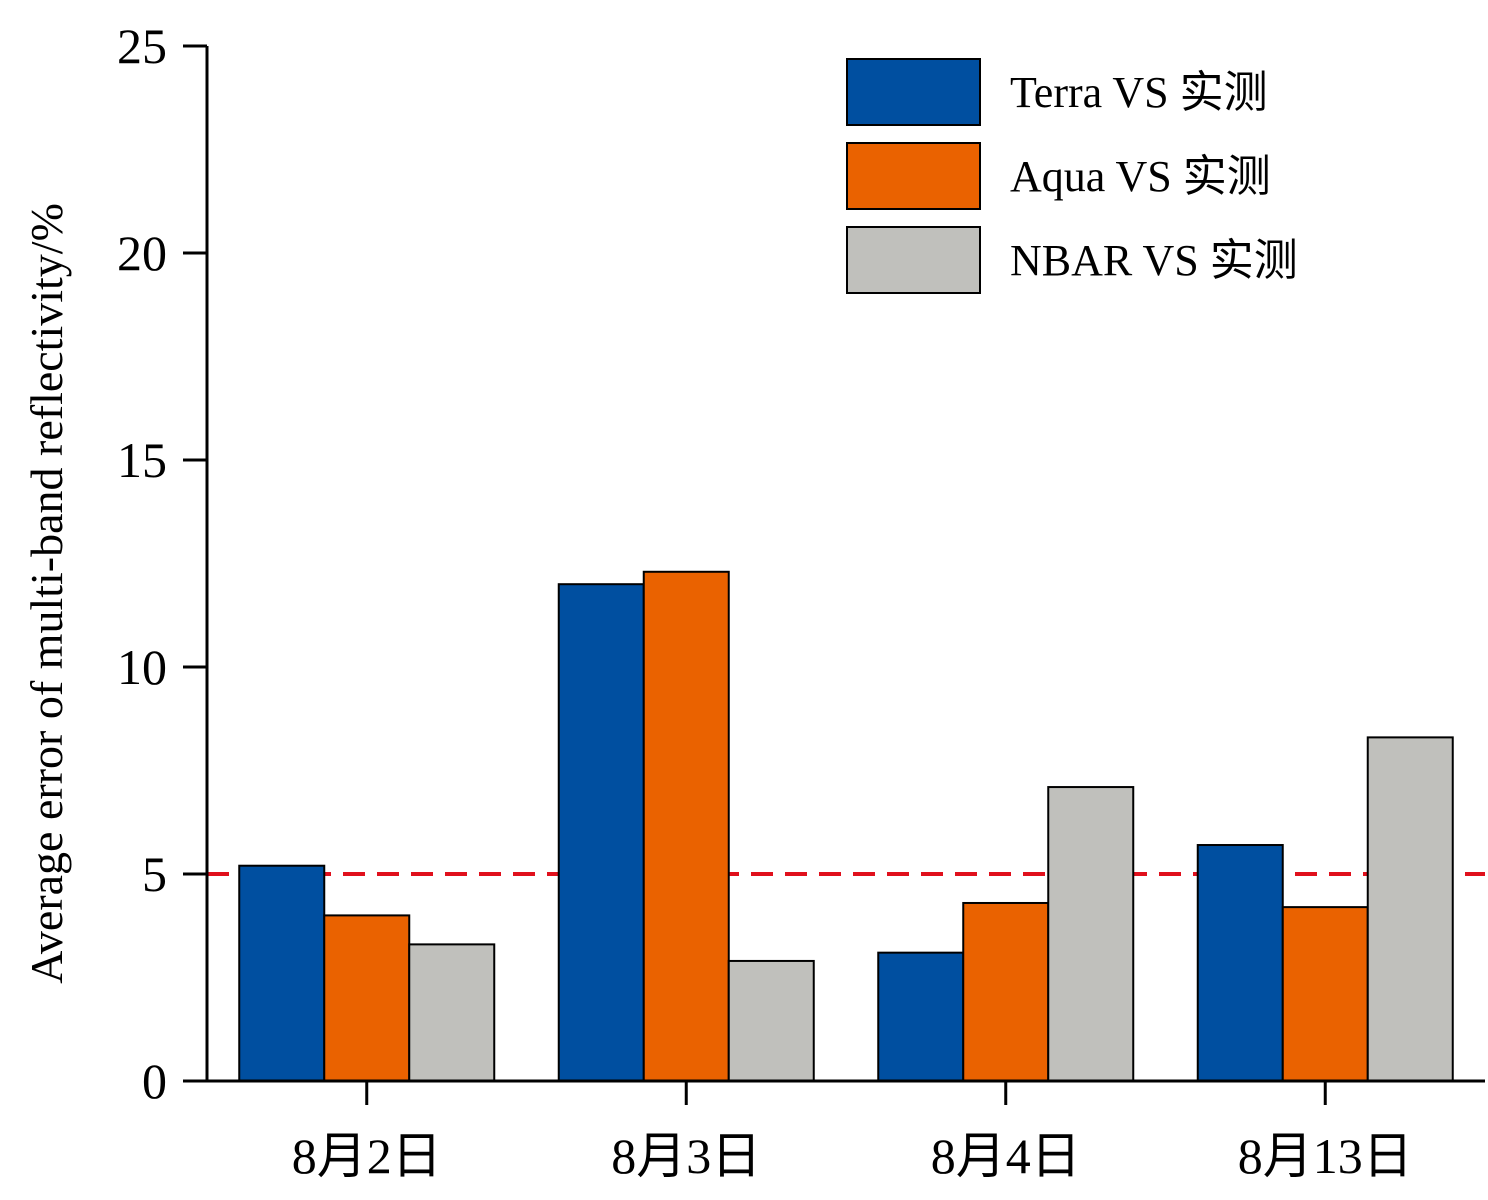 The width and height of the screenshot is (1488, 1200). Describe the element at coordinates (142, 46) in the screenshot. I see `y-tick-label: 25` at that location.